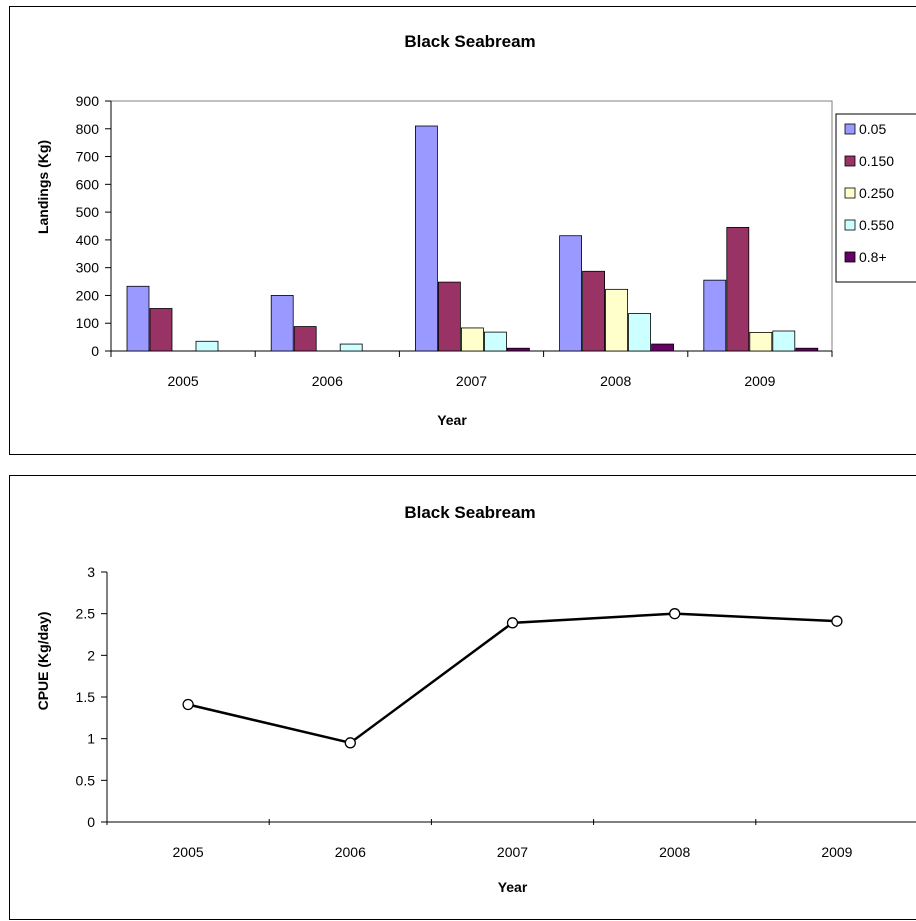 This screenshot has width=916, height=921. Describe the element at coordinates (88, 184) in the screenshot. I see `y-tick-label: 600` at that location.